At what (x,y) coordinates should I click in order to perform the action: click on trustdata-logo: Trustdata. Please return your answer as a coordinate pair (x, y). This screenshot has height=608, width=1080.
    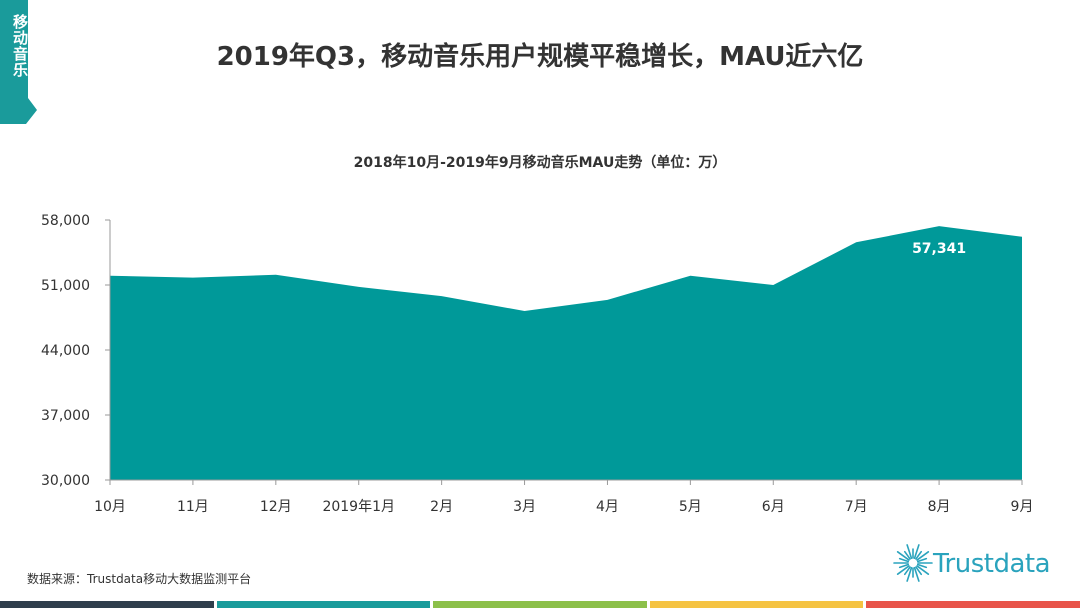
    Looking at the image, I should click on (983, 565).